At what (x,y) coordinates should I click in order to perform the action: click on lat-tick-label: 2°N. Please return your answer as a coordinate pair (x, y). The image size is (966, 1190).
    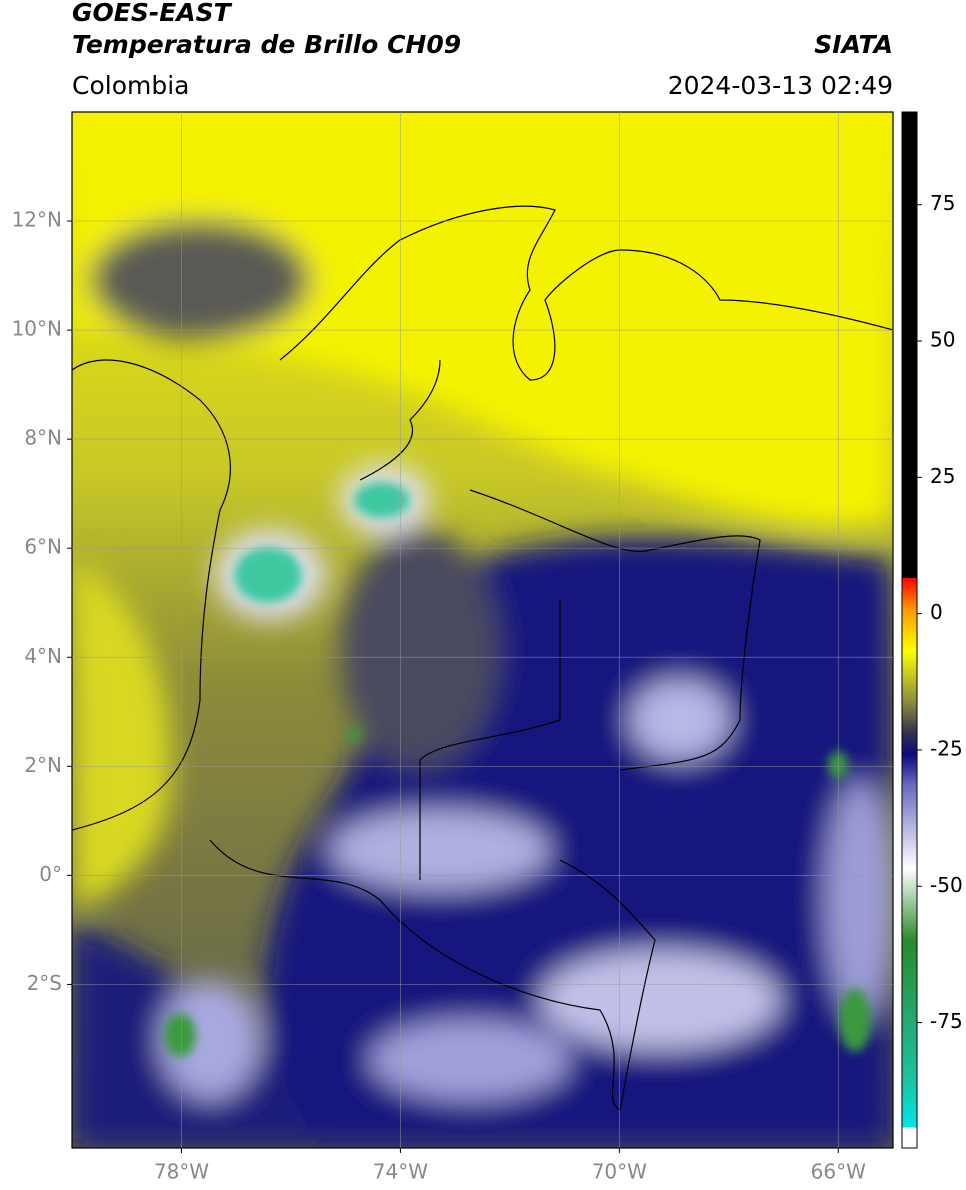
    Looking at the image, I should click on (43, 765).